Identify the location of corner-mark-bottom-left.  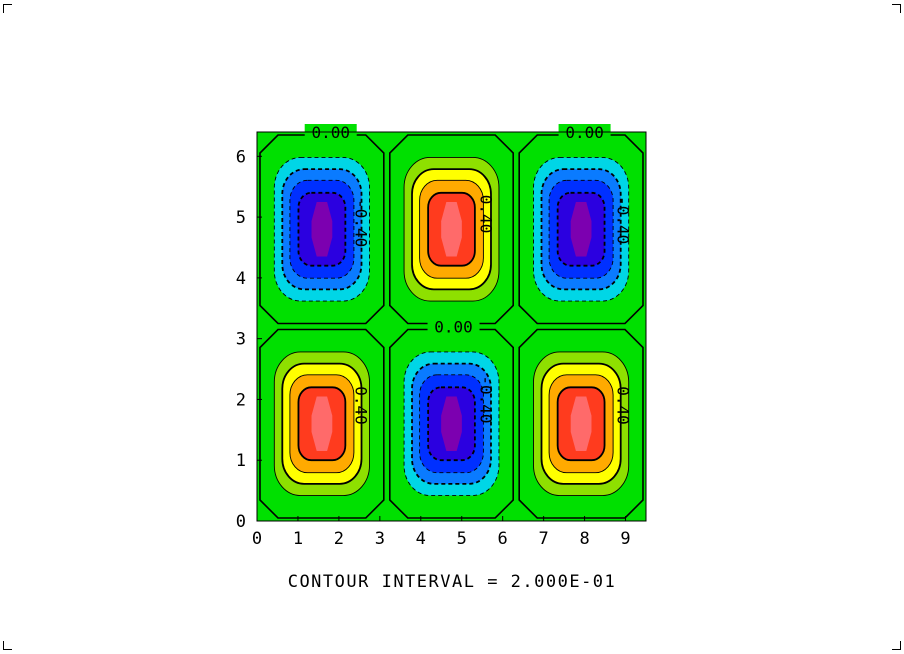
(7, 645).